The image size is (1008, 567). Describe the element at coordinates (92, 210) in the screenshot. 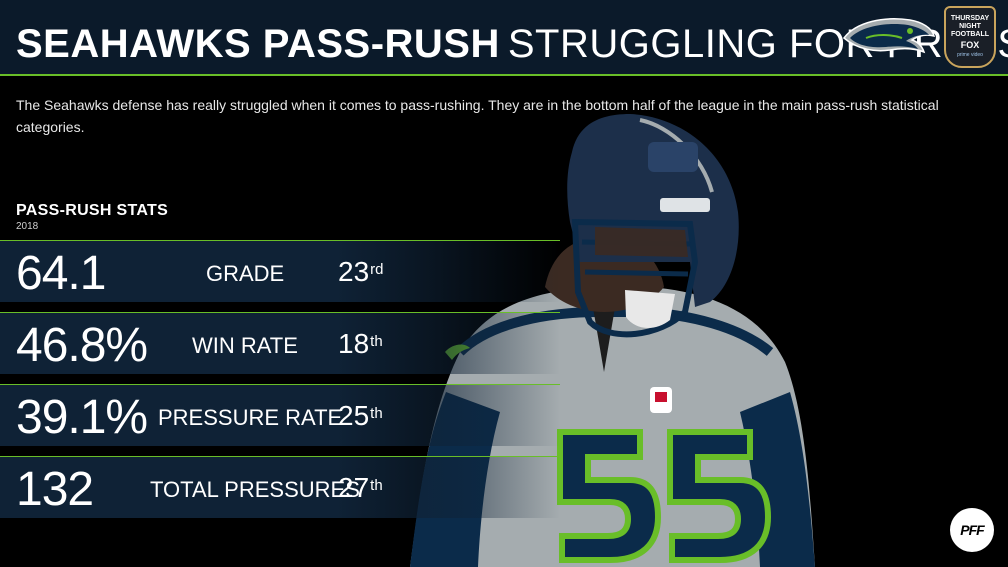

I see `section-title: PASS-RUSH STATS` at that location.